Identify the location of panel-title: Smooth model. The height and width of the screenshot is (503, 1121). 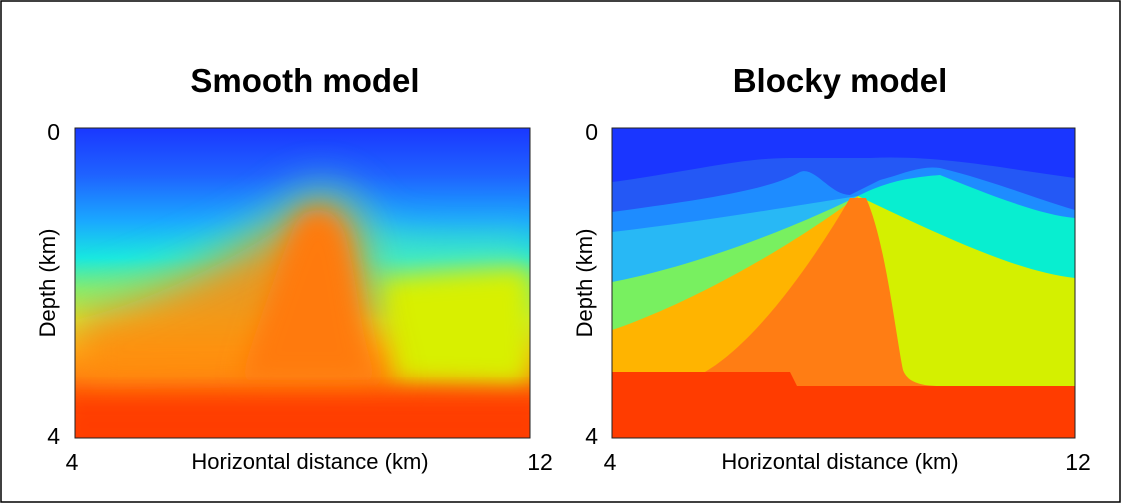
(304, 80).